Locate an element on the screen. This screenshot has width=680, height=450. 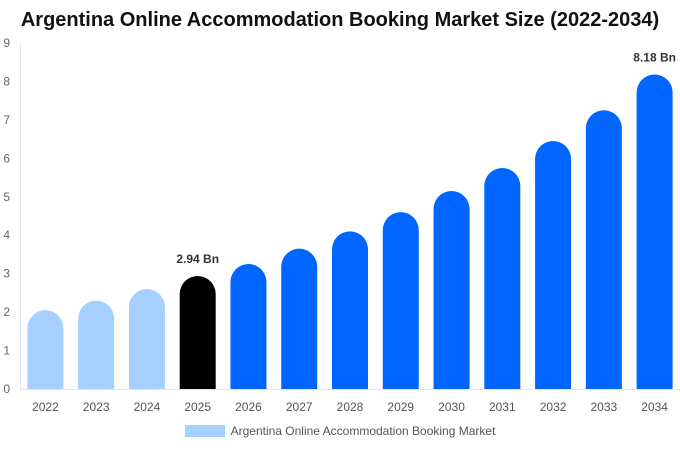
x-tick-label: 2029 is located at coordinates (400, 407).